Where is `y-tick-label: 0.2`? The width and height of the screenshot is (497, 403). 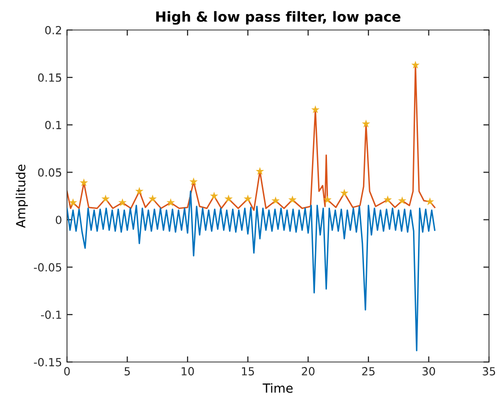
y-tick-label: 0.2 is located at coordinates (53, 30).